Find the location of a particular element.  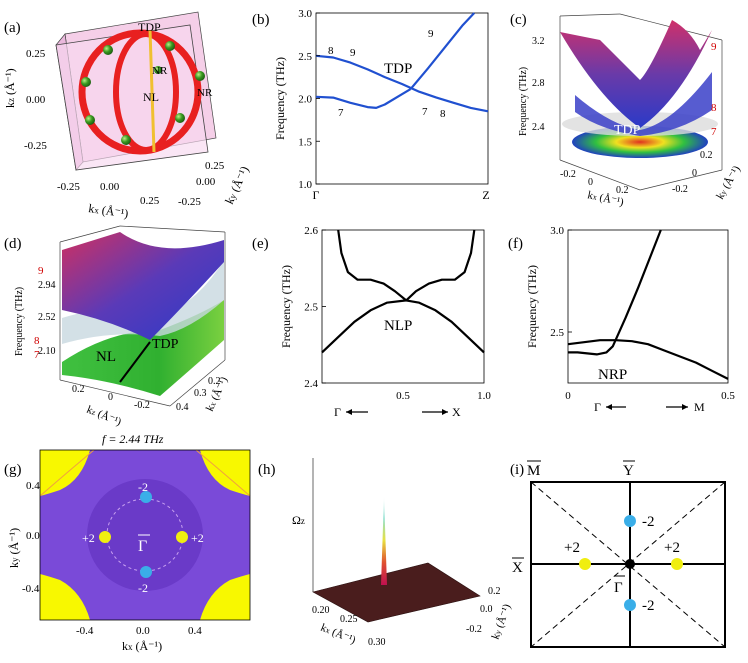

panel-g-gamma-label: Γ is located at coordinates (142, 546).